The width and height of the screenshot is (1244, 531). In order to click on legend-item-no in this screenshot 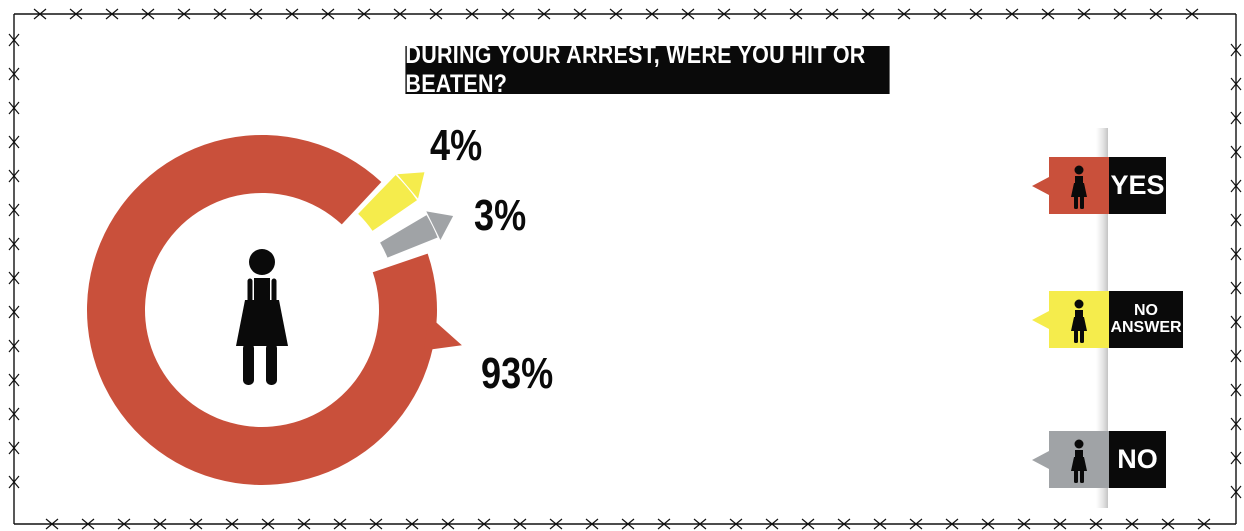, I will do `click(1099, 459)`.